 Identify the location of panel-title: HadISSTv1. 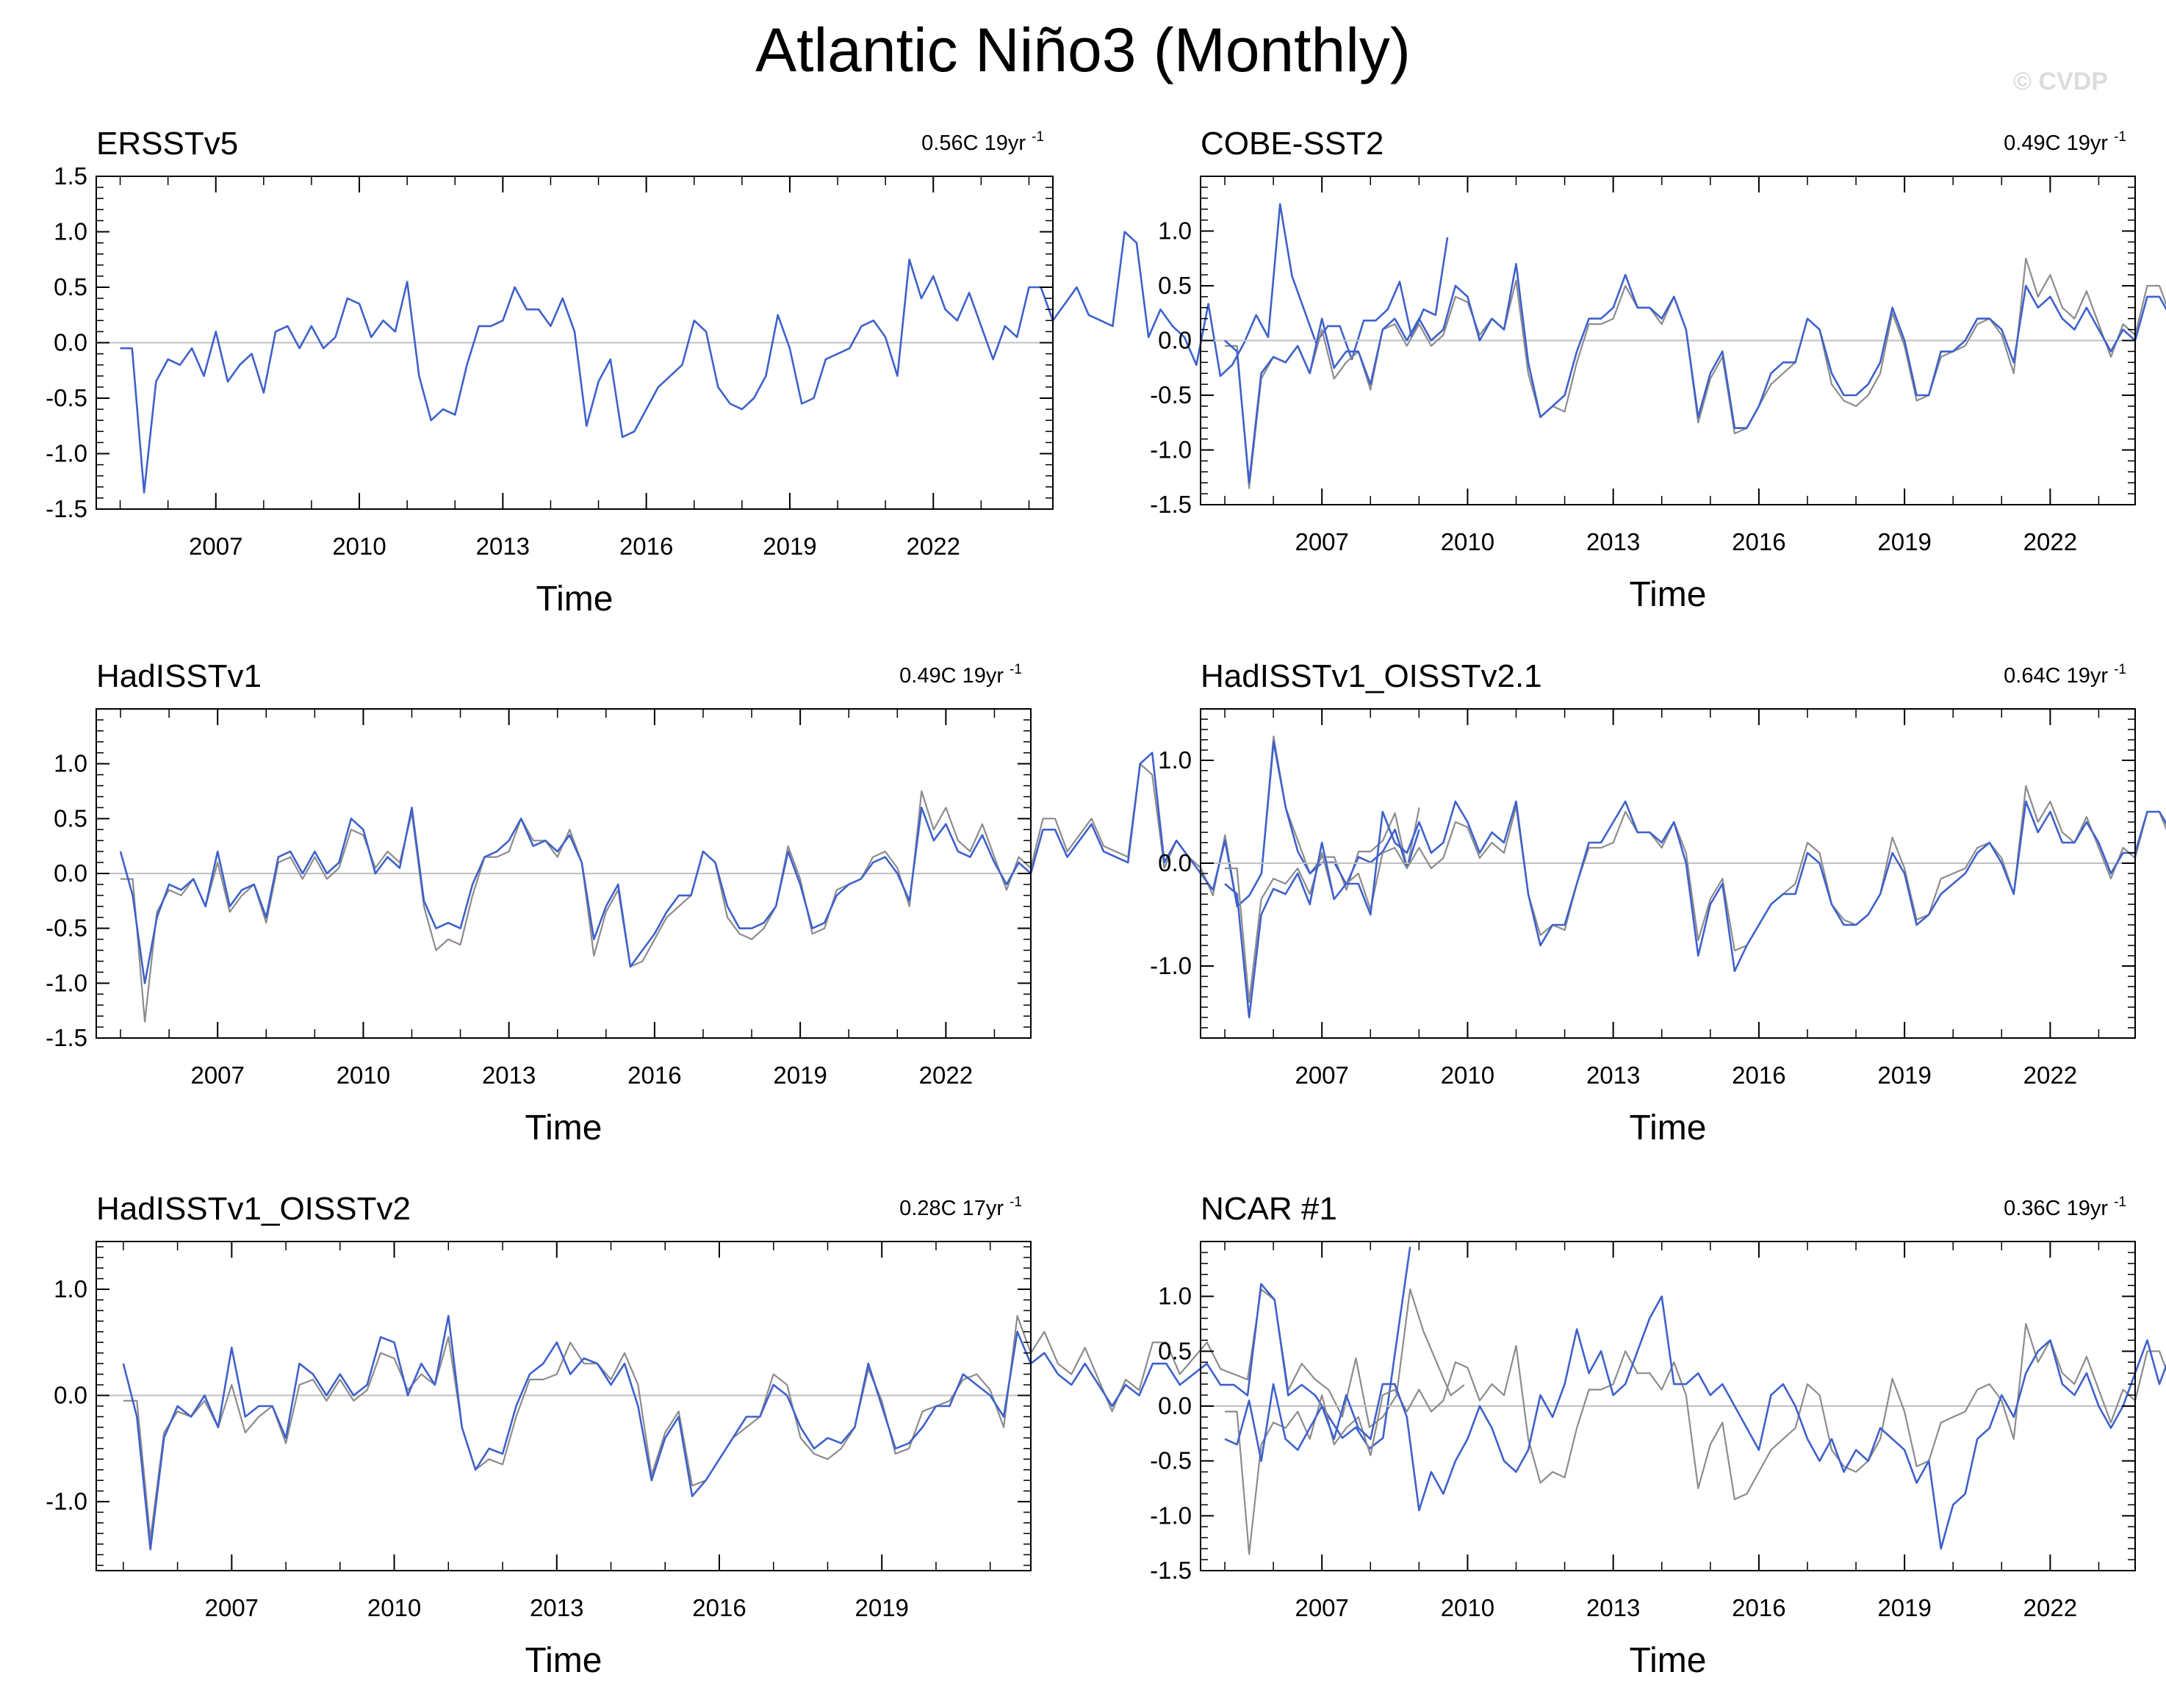
(179, 676).